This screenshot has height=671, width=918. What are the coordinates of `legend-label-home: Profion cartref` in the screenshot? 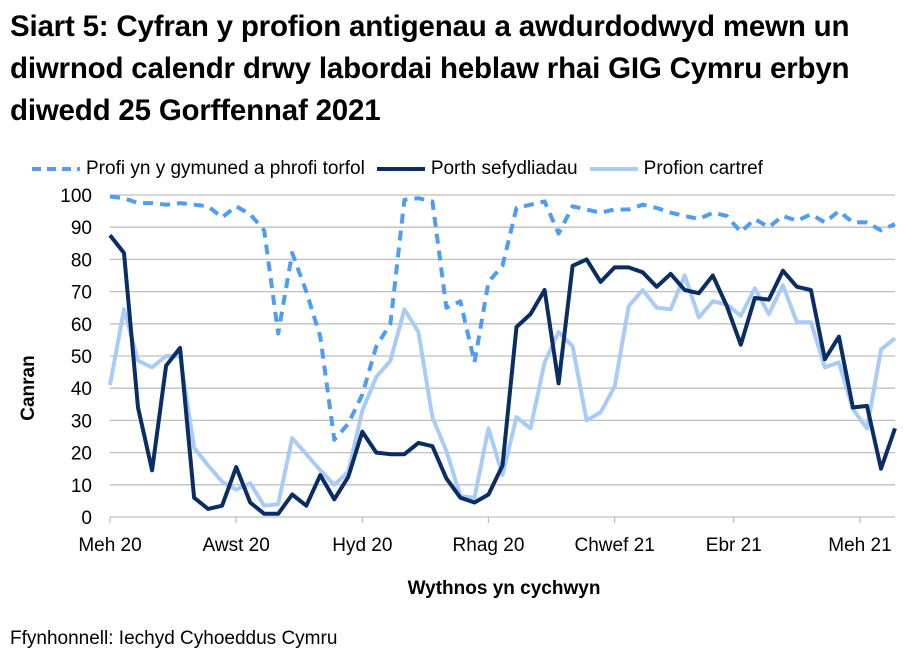 It's located at (703, 168).